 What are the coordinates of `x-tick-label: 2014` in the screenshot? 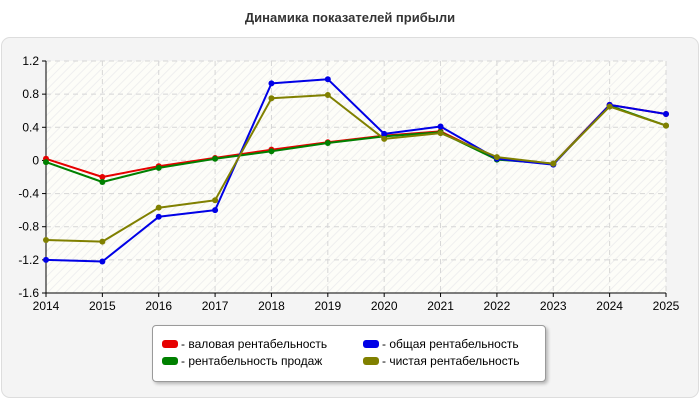 It's located at (46, 306).